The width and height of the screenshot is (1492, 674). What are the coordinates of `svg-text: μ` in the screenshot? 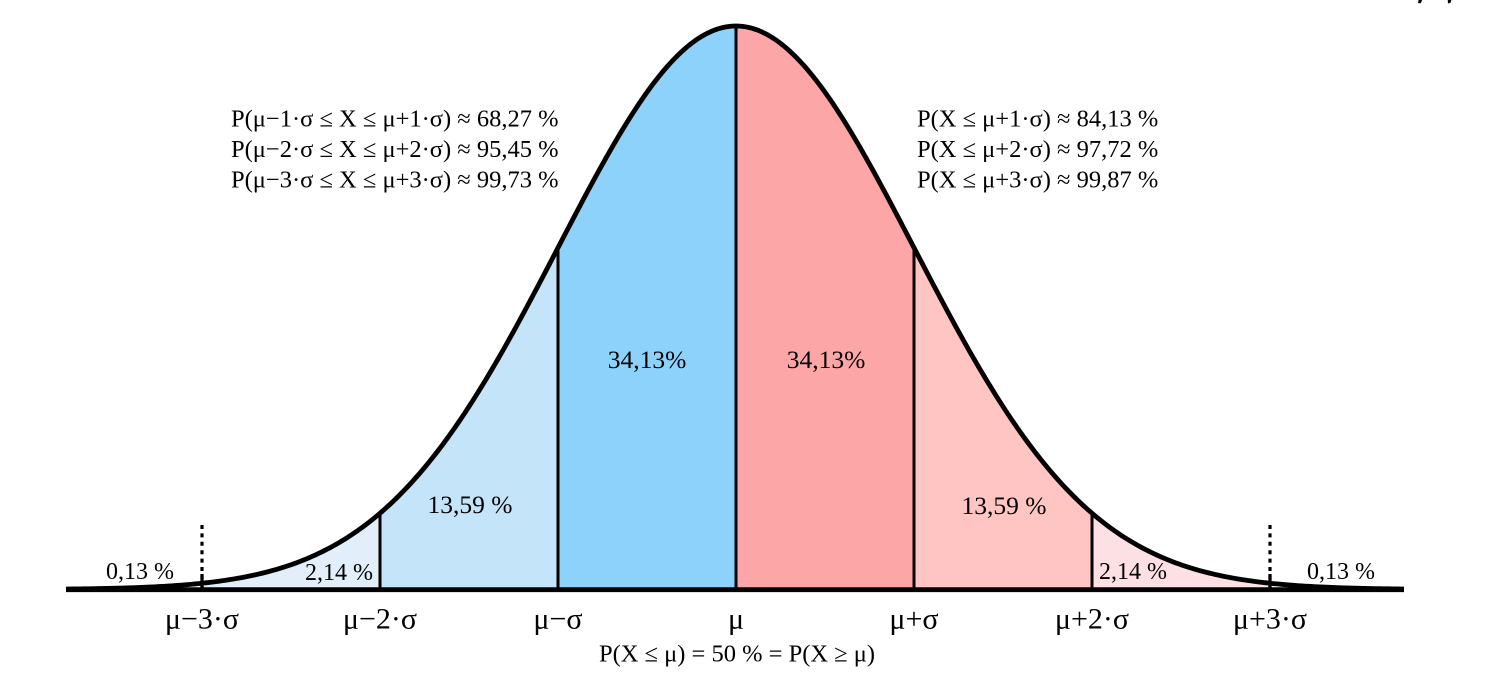 It's located at (736, 619).